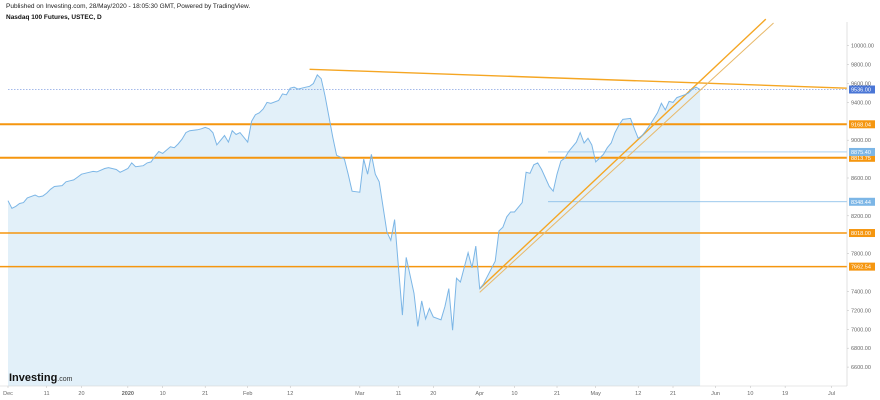  What do you see at coordinates (861, 292) in the screenshot?
I see `y-tick-label: 7400.00` at bounding box center [861, 292].